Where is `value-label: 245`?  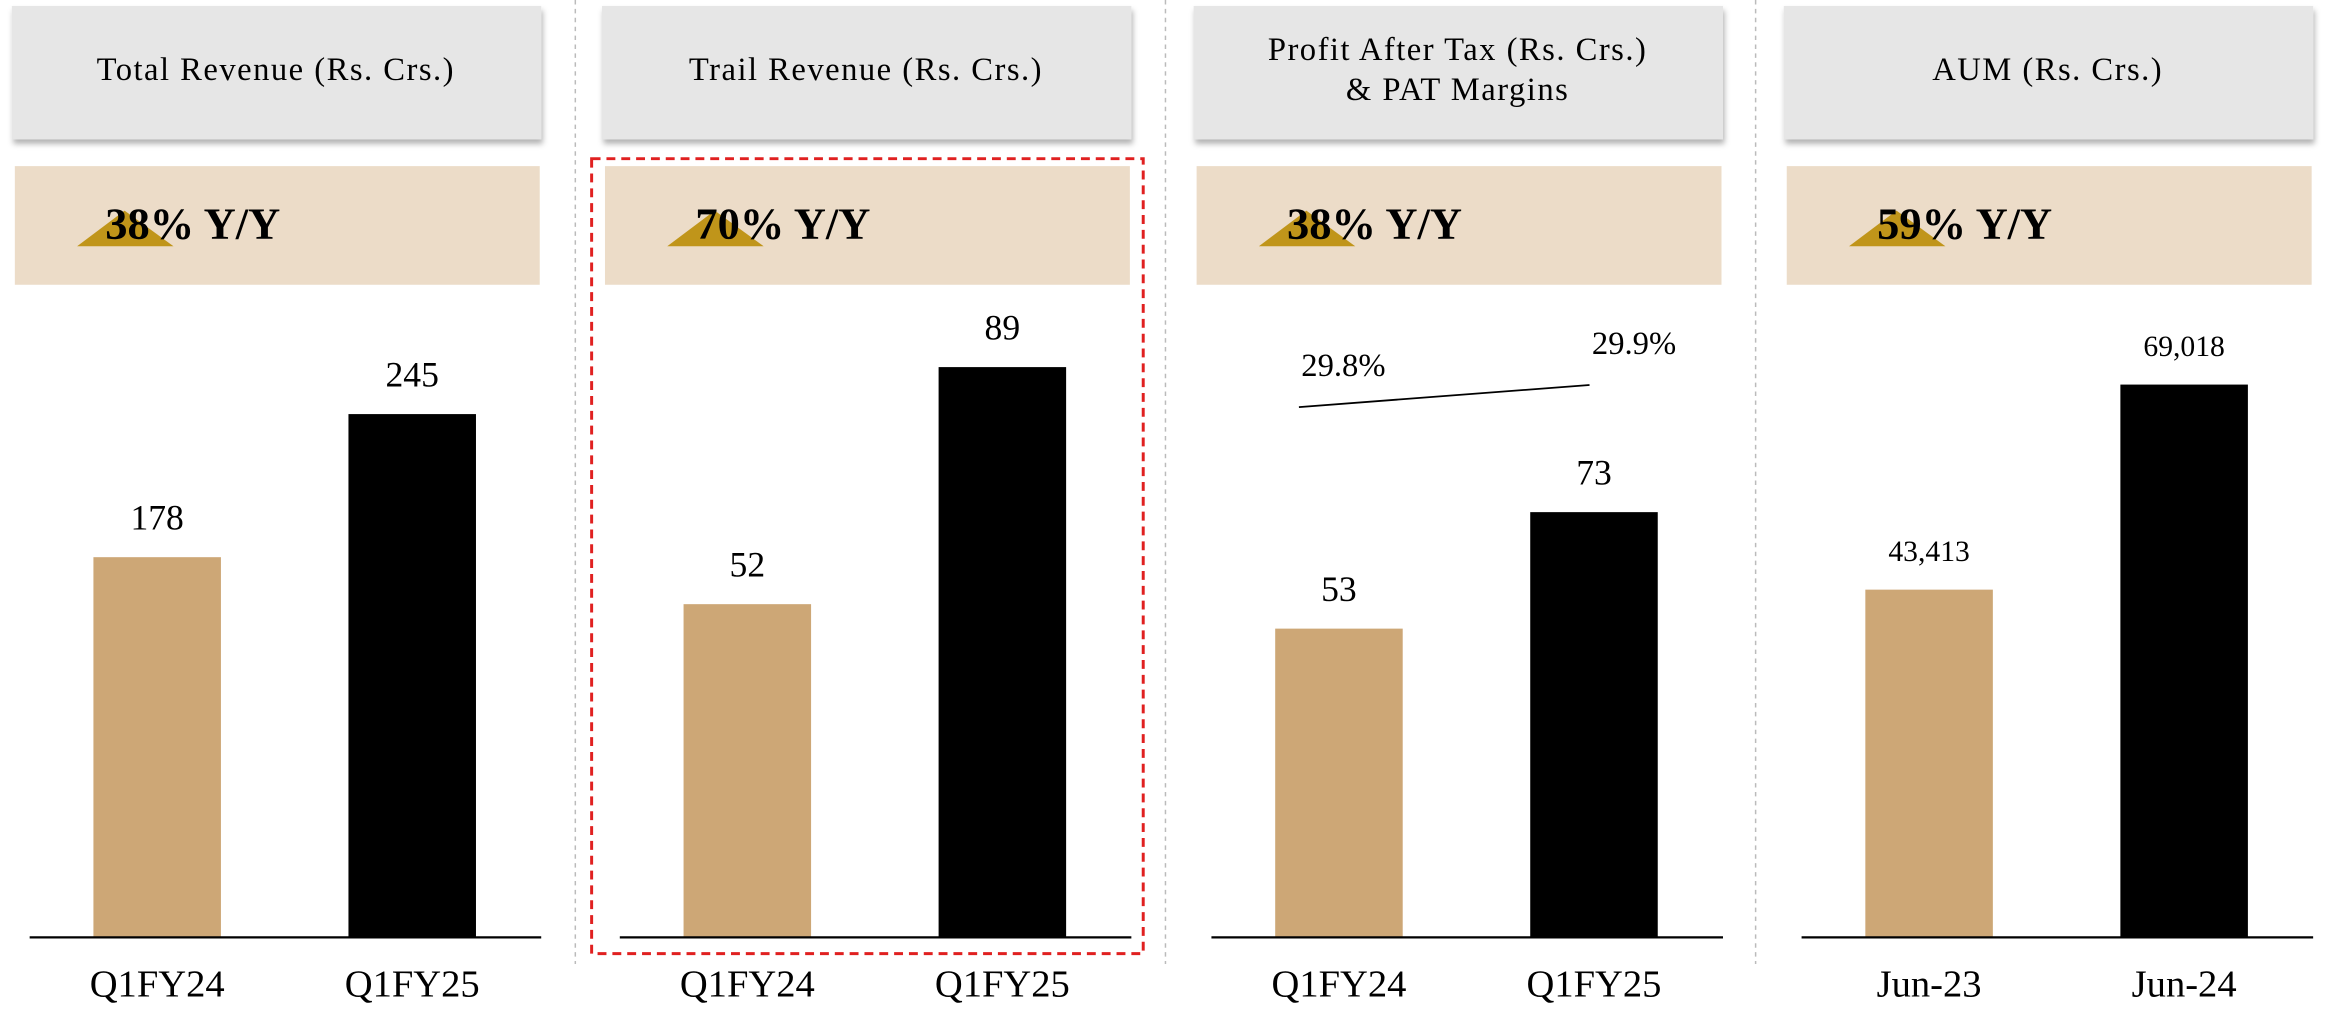 value-label: 245 is located at coordinates (412, 375).